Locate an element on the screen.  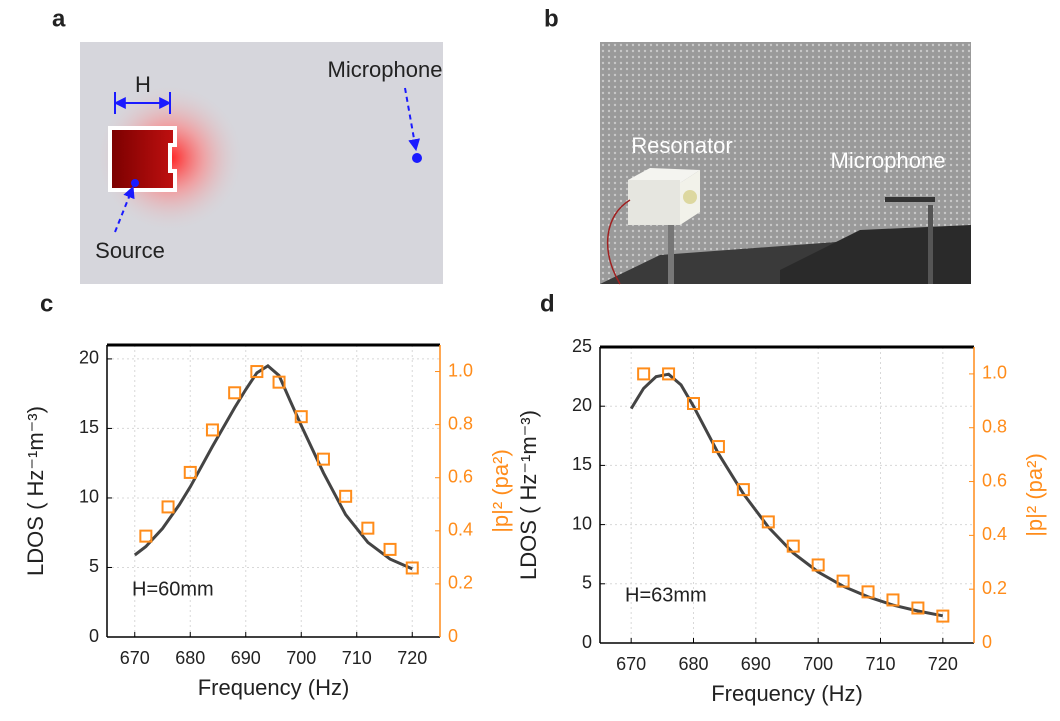
panel-label: d is located at coordinates (547, 303).